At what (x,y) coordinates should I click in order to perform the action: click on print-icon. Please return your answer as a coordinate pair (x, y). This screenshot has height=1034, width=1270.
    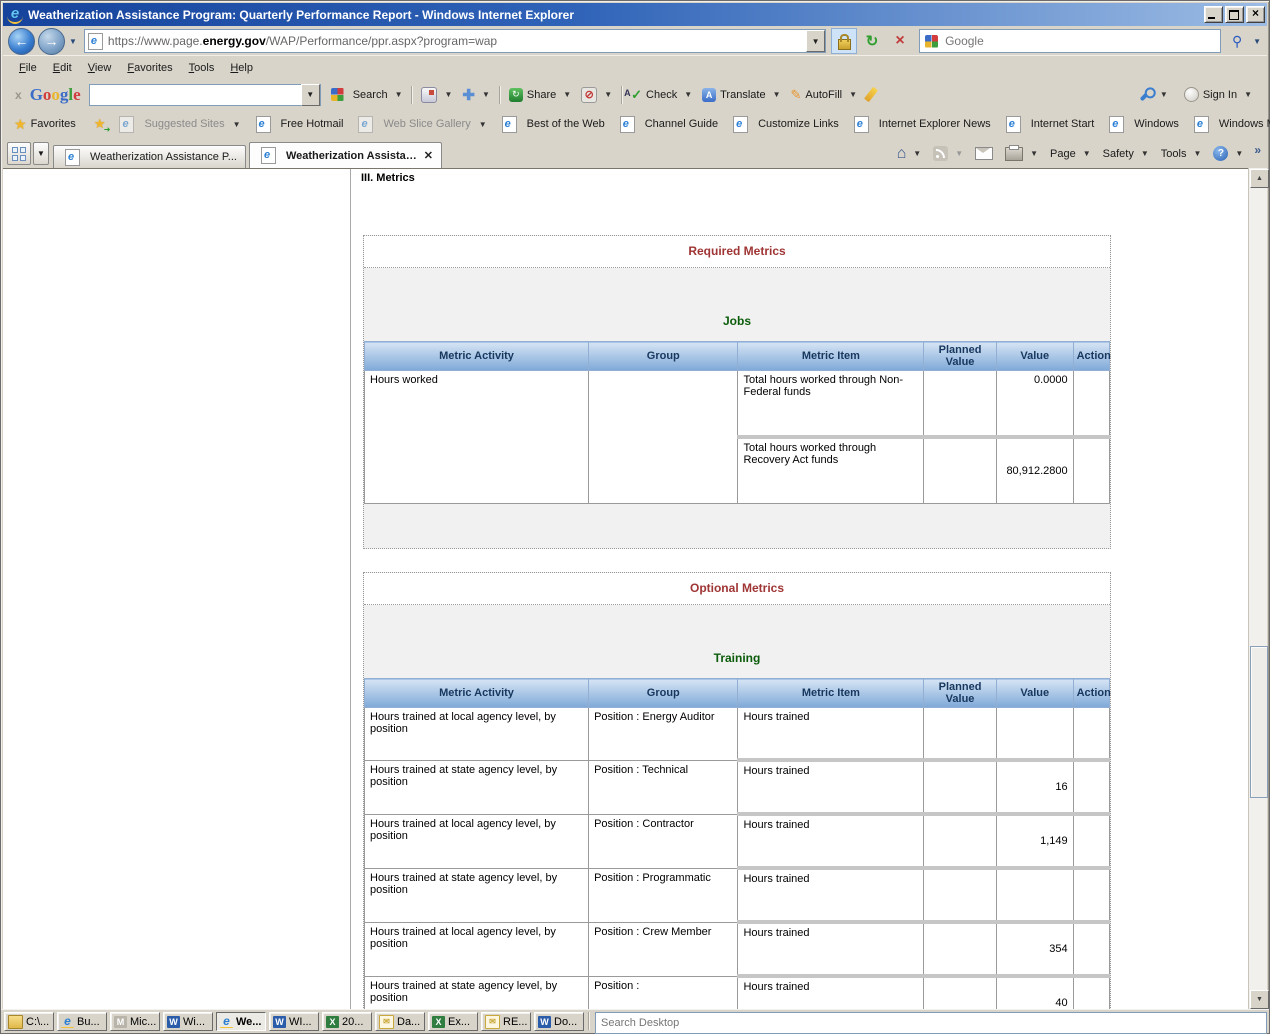
    Looking at the image, I should click on (1014, 152).